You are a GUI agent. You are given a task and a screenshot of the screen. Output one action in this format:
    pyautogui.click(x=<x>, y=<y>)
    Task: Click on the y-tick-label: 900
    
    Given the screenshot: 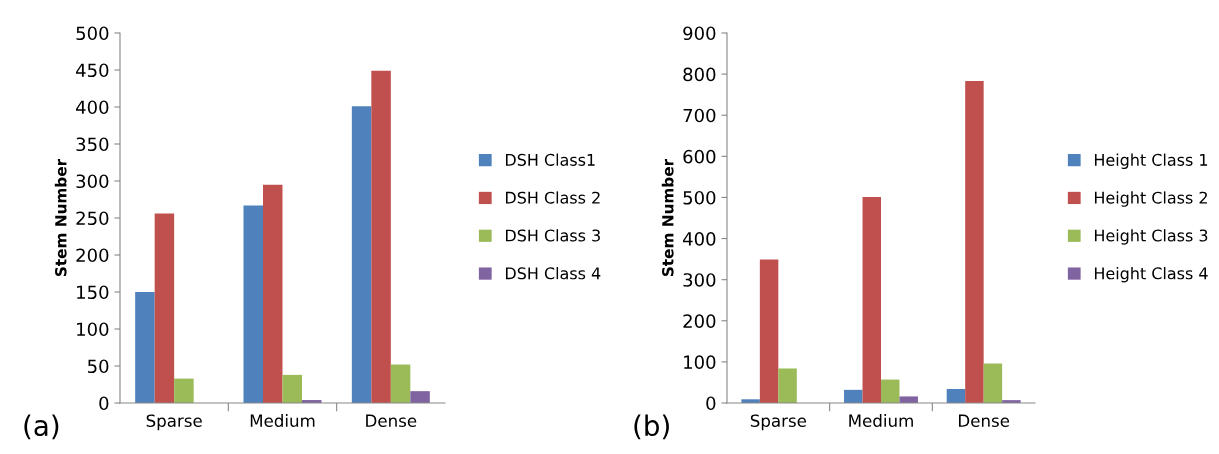 What is the action you would take?
    pyautogui.click(x=699, y=33)
    